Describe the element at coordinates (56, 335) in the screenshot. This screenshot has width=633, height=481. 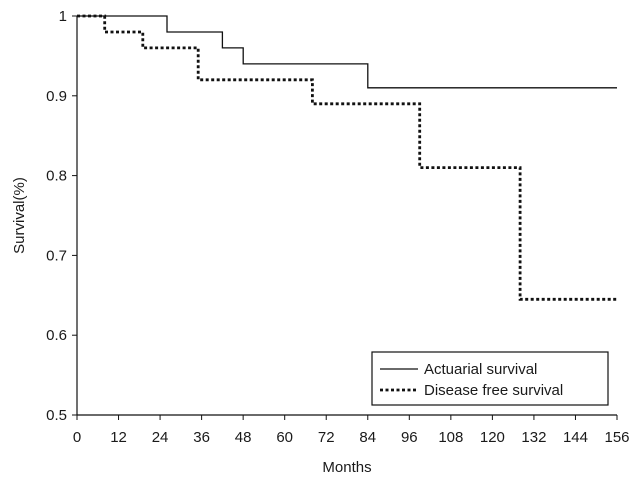
I see `y-tick-label: 0.6` at that location.